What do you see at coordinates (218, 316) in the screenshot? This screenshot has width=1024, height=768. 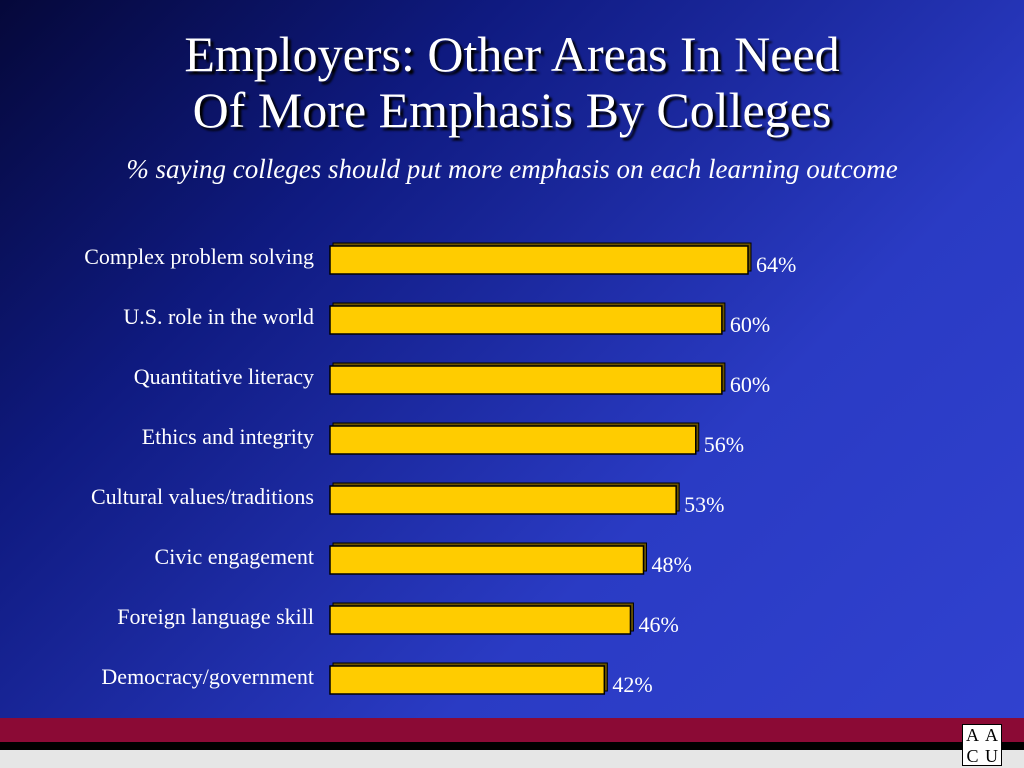 I see `category-label: U.S. role in the world` at bounding box center [218, 316].